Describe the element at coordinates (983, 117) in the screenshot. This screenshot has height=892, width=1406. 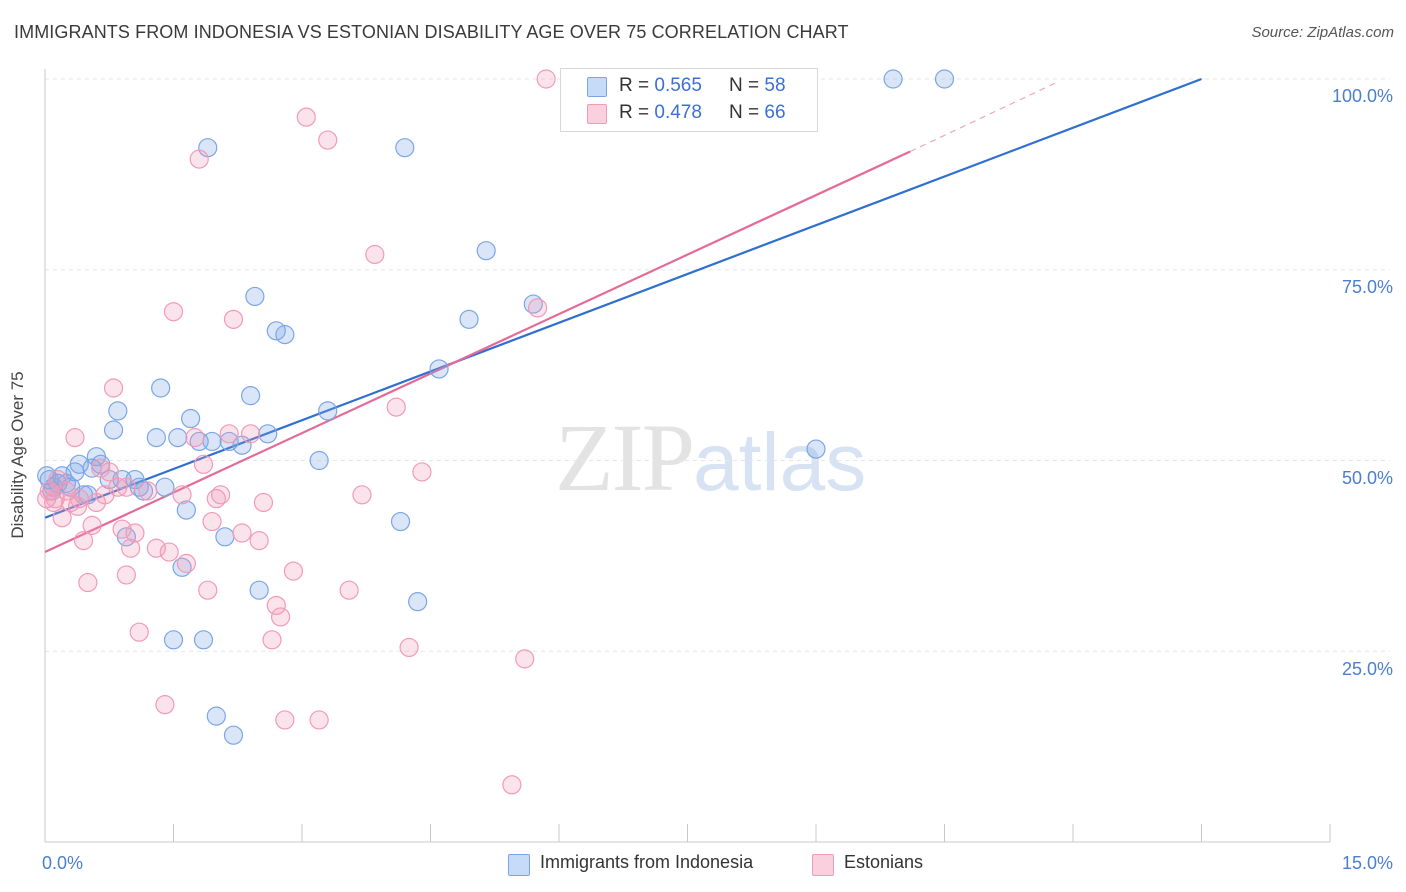
I see `trend-extension-estonians` at that location.